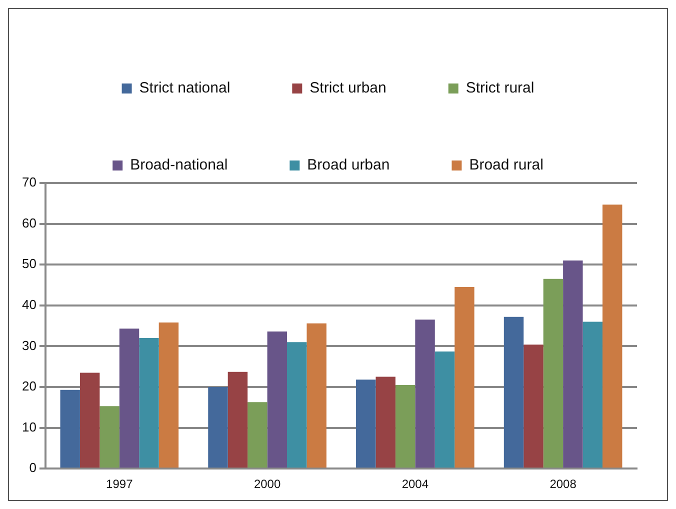  What do you see at coordinates (29, 345) in the screenshot?
I see `y-tick-label: 30` at bounding box center [29, 345].